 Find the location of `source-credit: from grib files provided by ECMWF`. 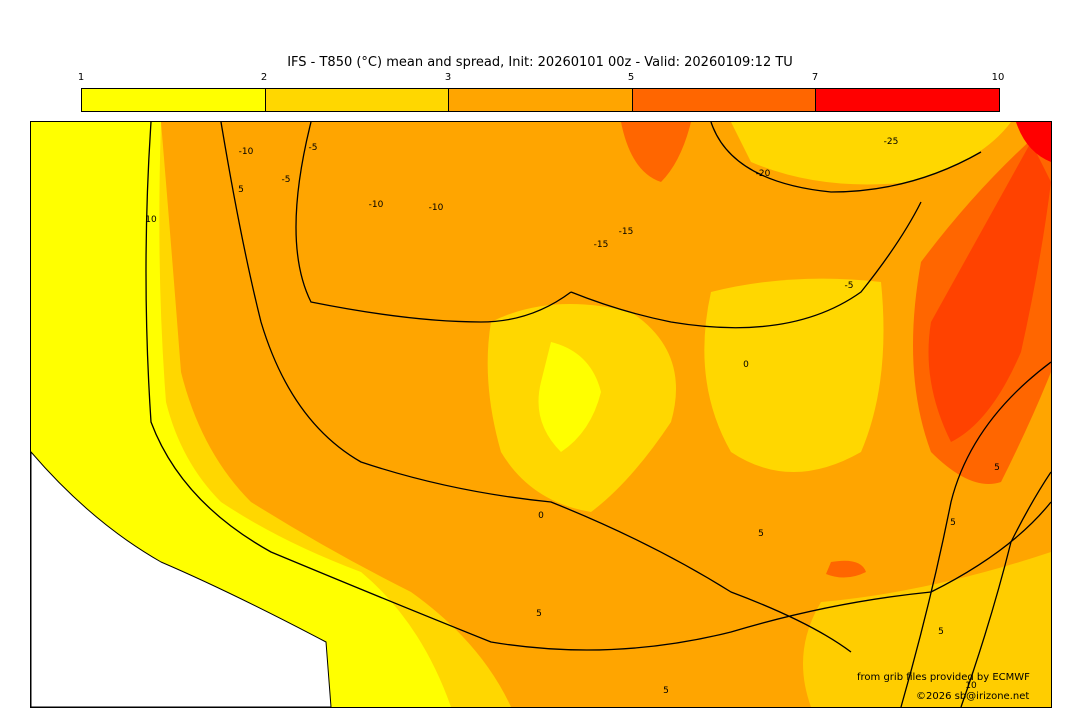

source-credit: from grib files provided by ECMWF is located at coordinates (943, 677).